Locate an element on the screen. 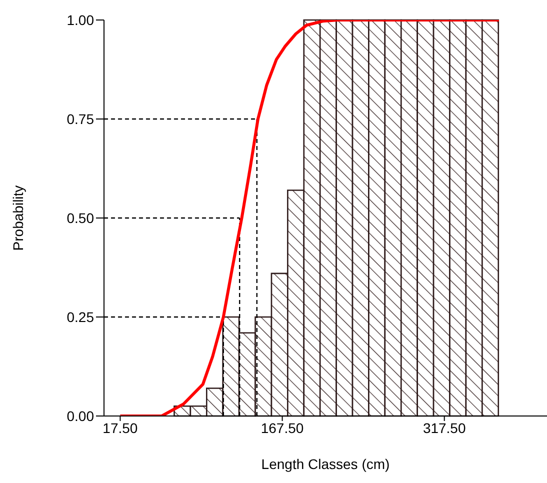  x-axis-title: Length Classes (cm) is located at coordinates (325, 464).